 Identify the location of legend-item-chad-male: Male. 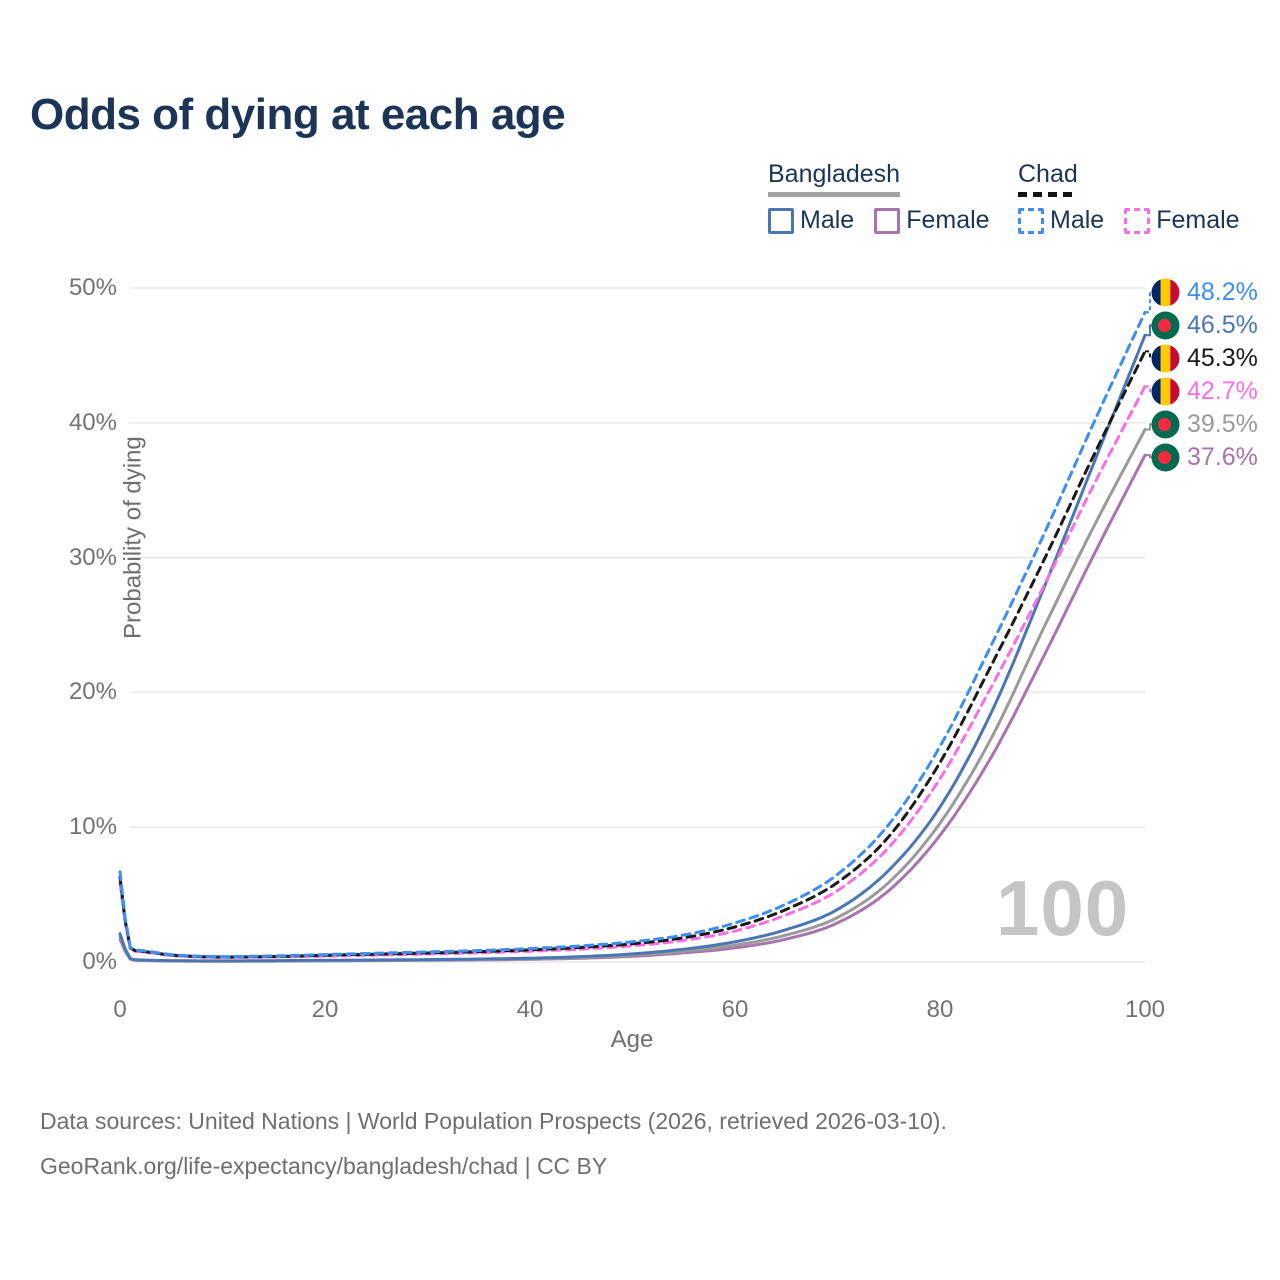
(1061, 220).